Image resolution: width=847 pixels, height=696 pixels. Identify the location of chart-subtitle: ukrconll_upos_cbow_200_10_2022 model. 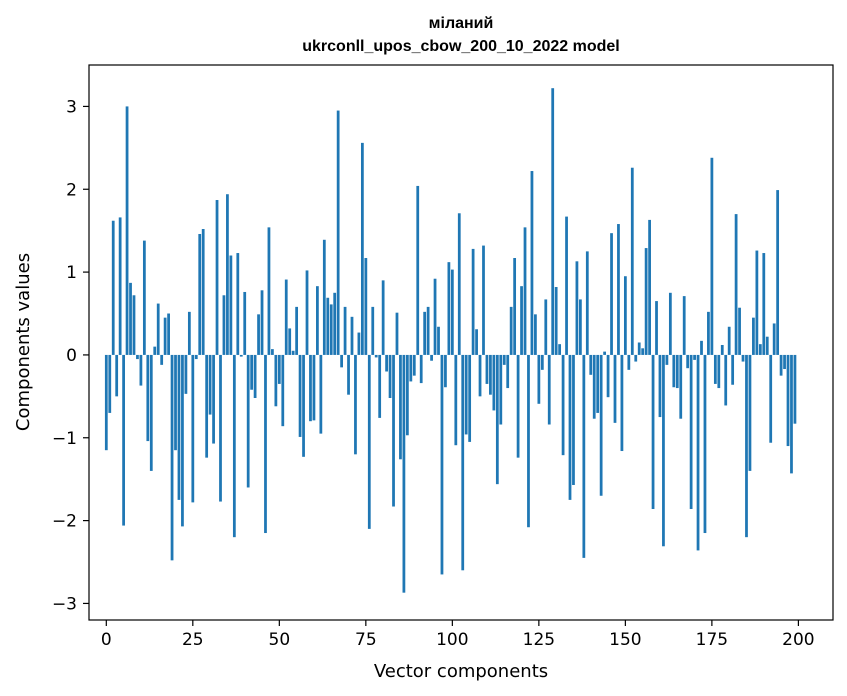
(460, 46).